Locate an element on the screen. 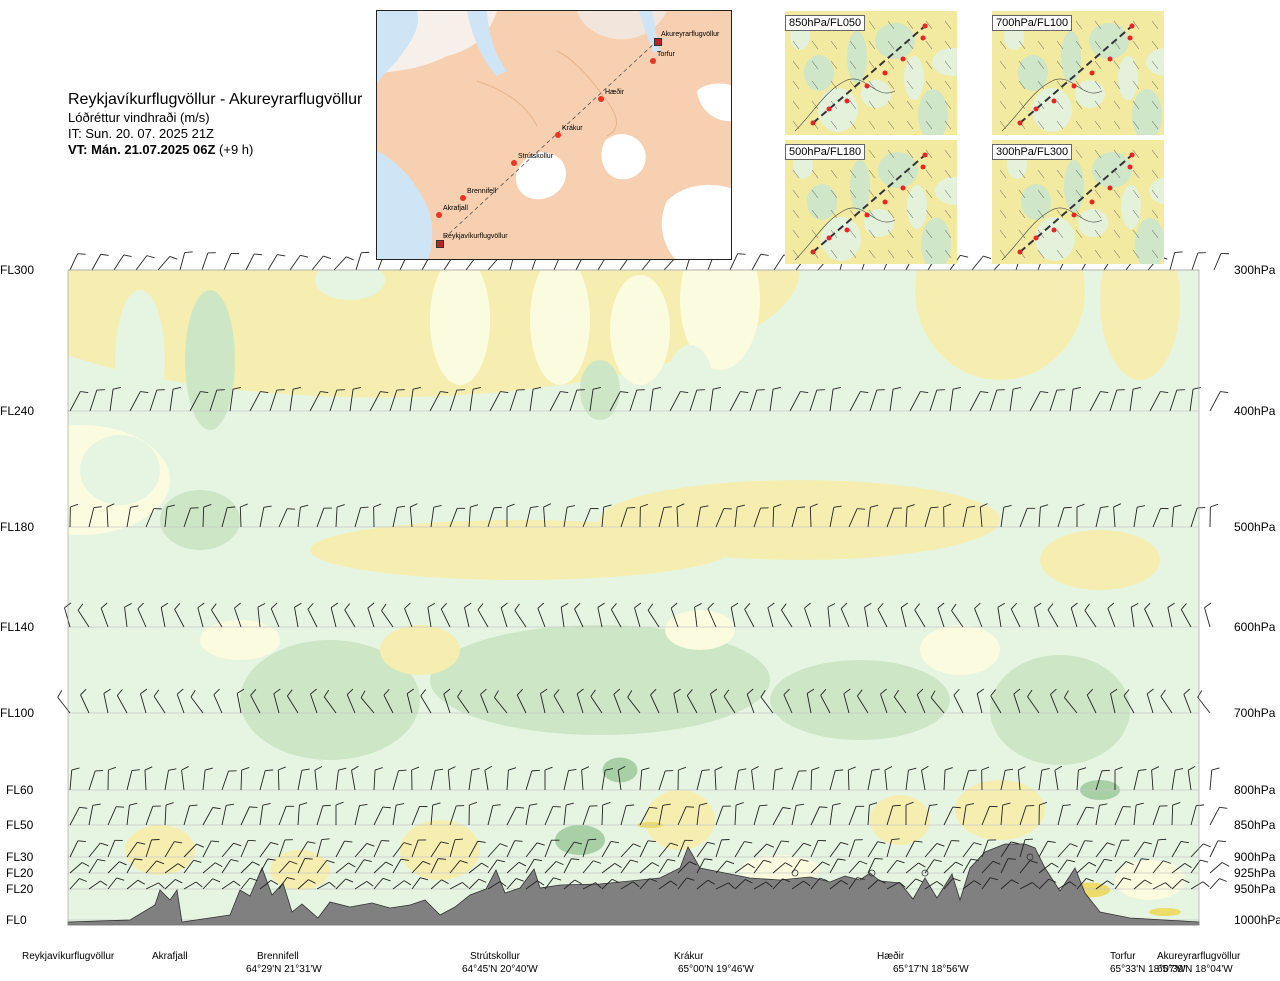 The height and width of the screenshot is (981, 1280). route-map-graphic is located at coordinates (554, 135).